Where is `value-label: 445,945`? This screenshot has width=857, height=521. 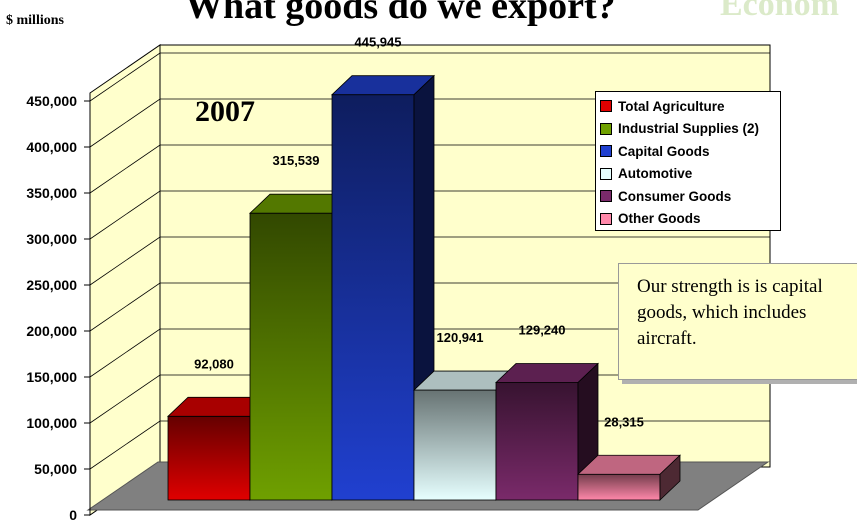
value-label: 445,945 is located at coordinates (378, 42).